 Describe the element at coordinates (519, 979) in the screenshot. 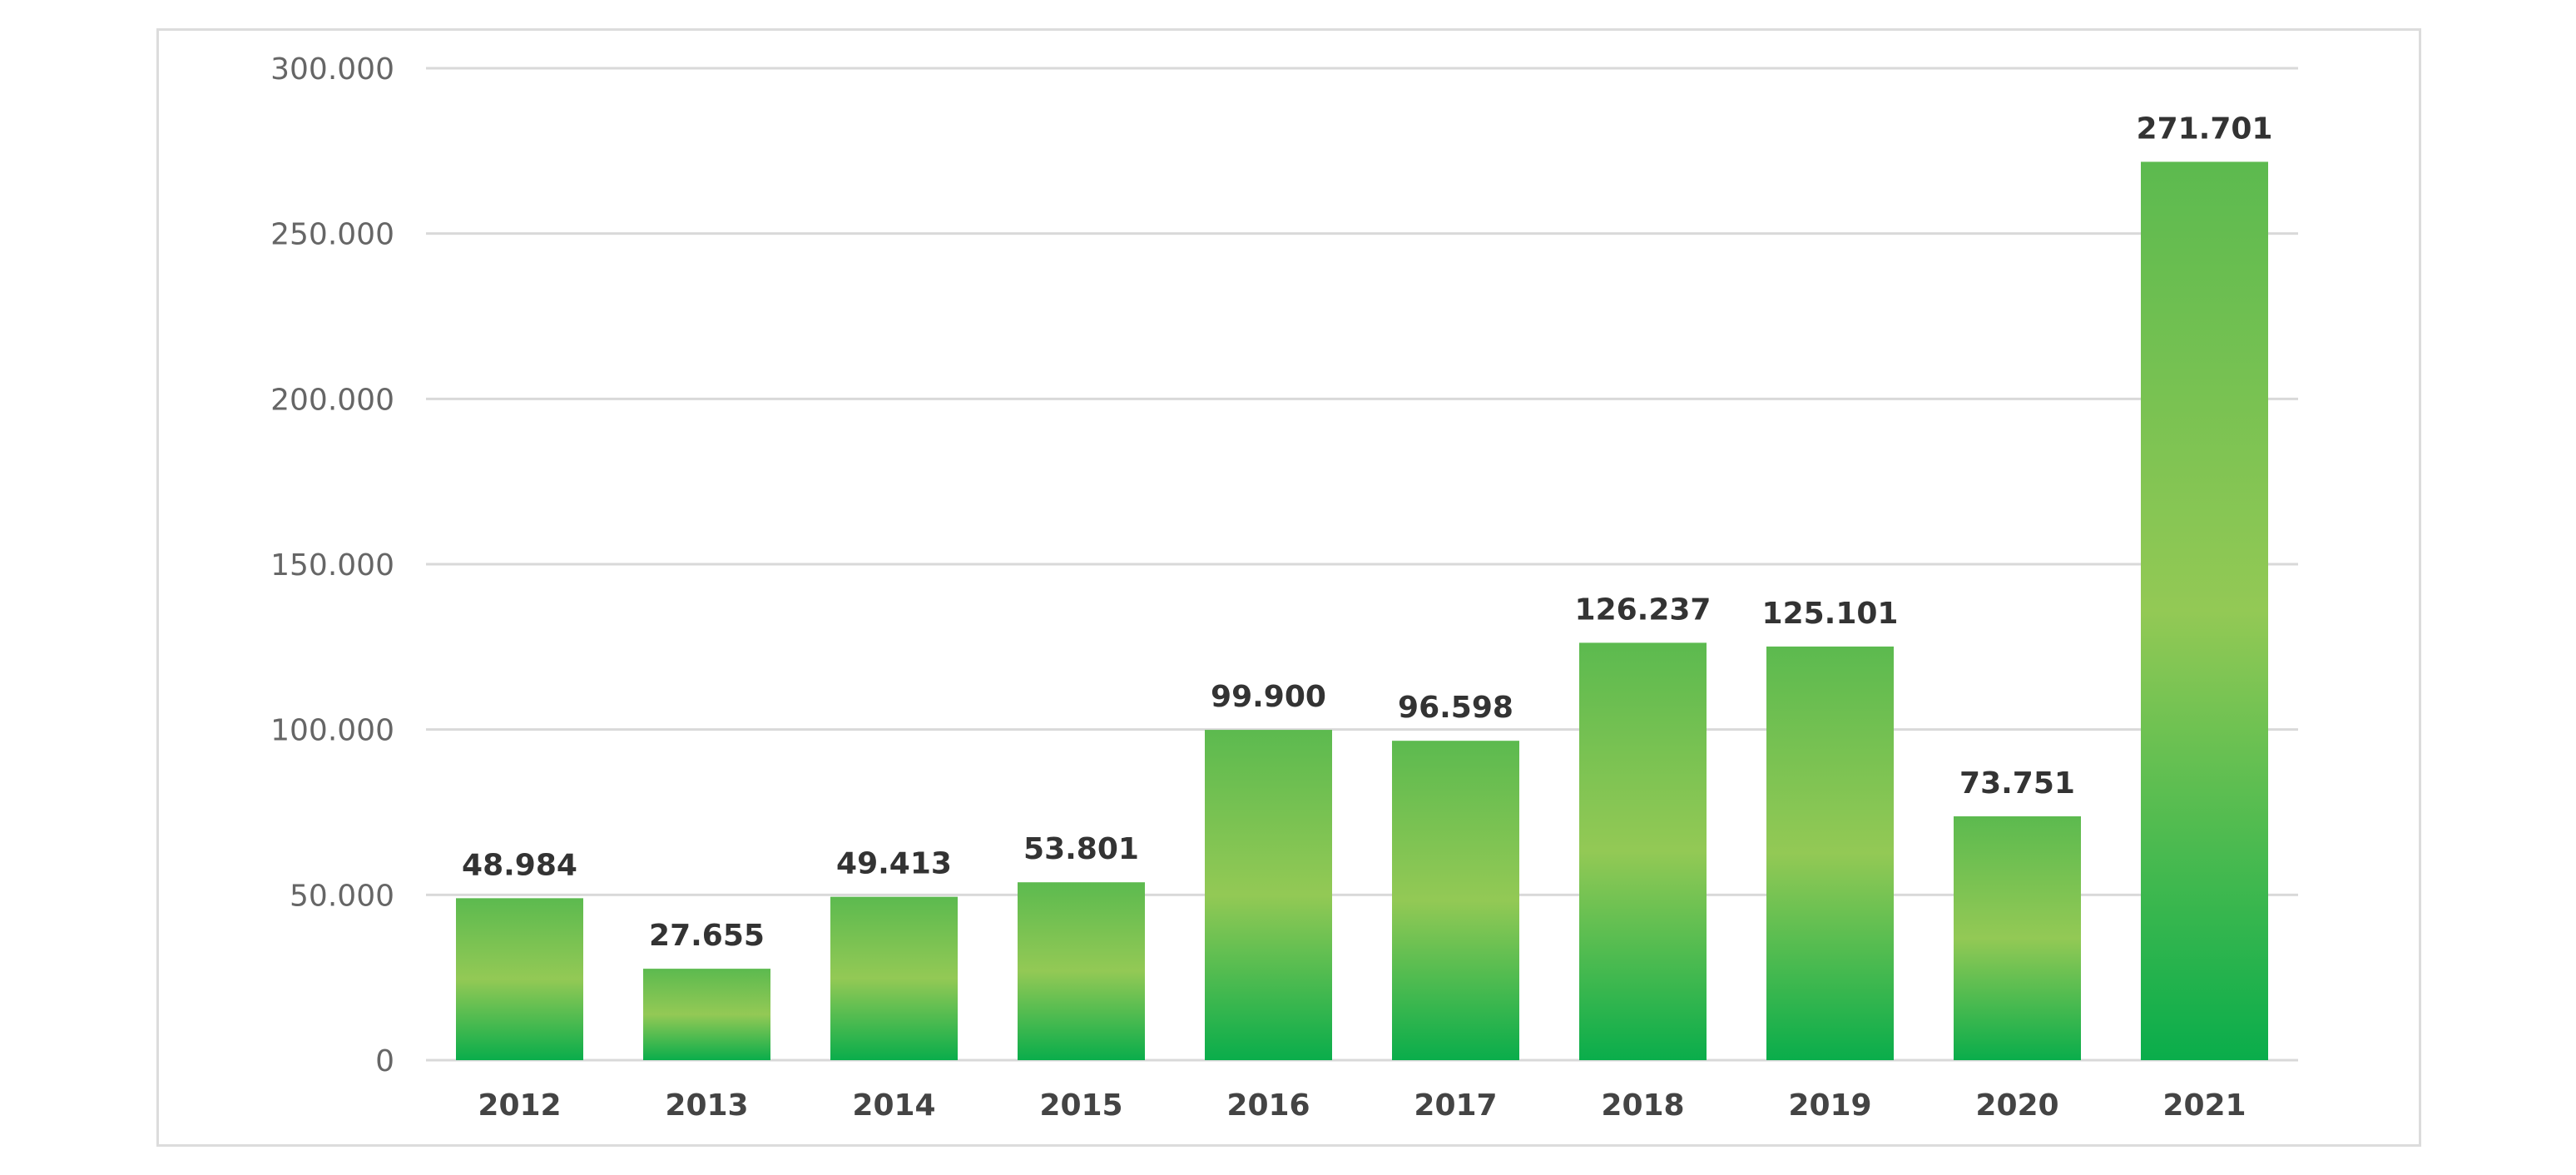

I see `bar-2012` at that location.